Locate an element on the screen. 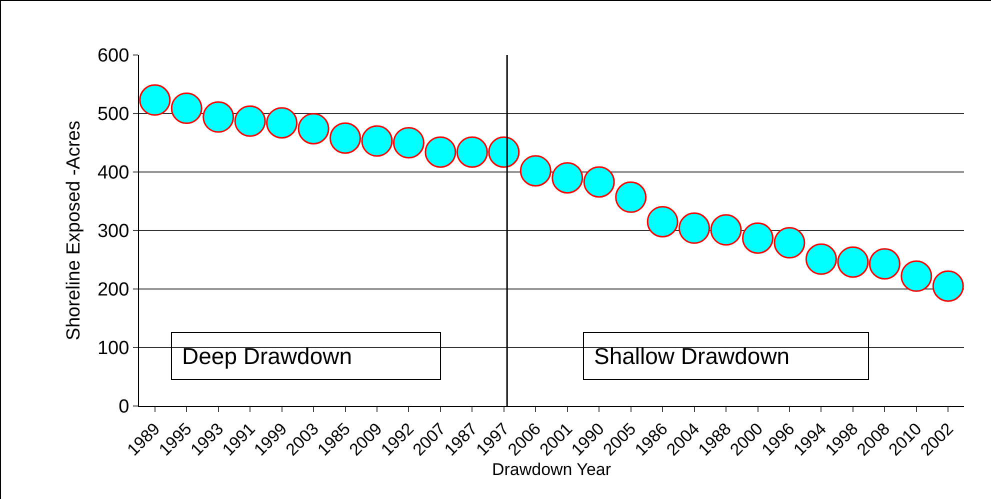 The height and width of the screenshot is (499, 991). y-tick-label: 300 is located at coordinates (113, 231).